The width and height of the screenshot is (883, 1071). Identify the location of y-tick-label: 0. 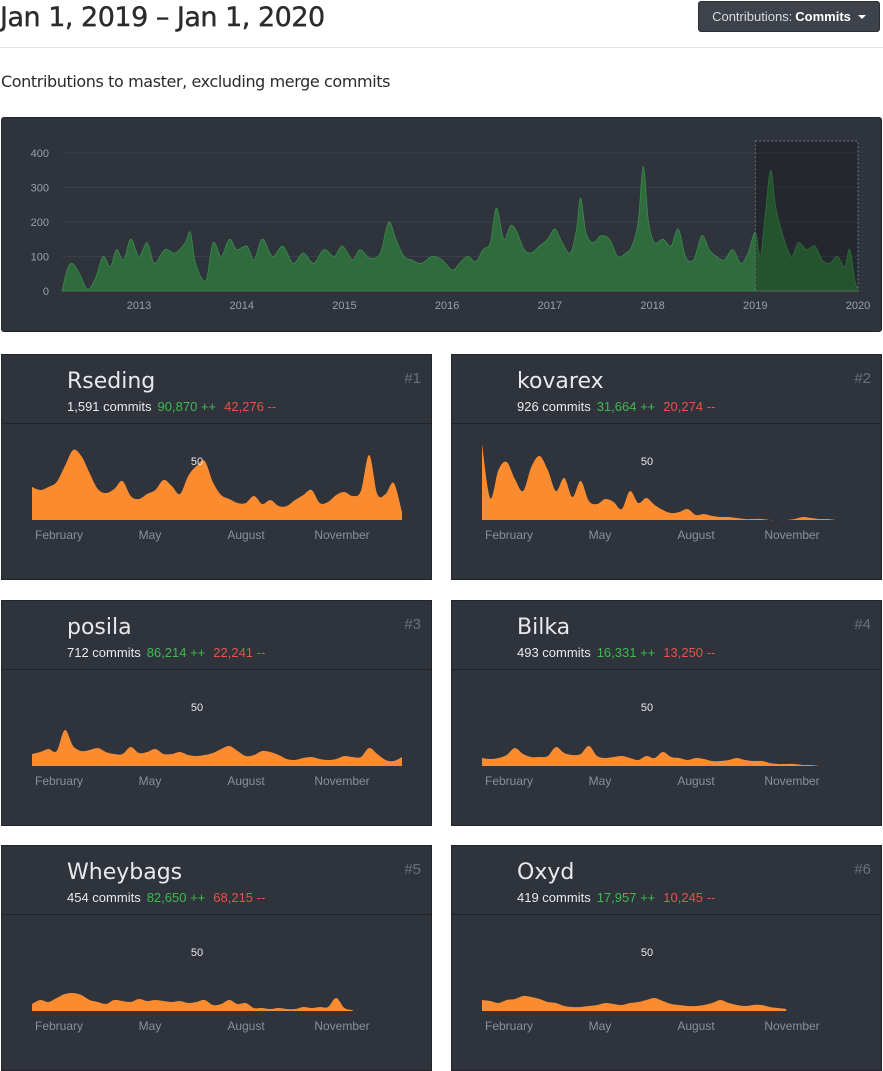
(46, 292).